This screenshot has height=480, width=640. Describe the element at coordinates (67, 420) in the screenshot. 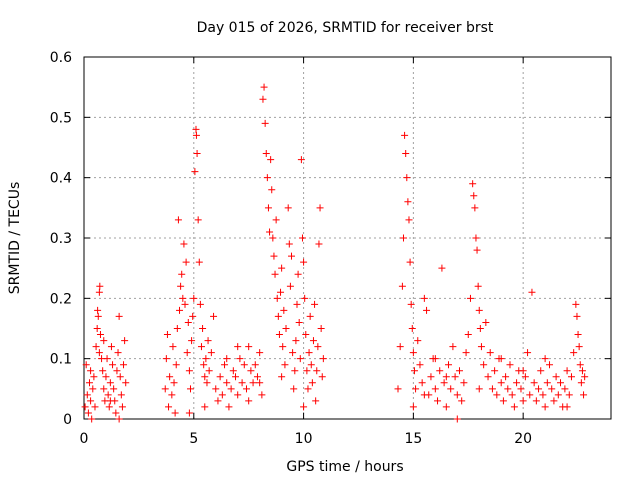

I see `y-tick-label: 0` at that location.